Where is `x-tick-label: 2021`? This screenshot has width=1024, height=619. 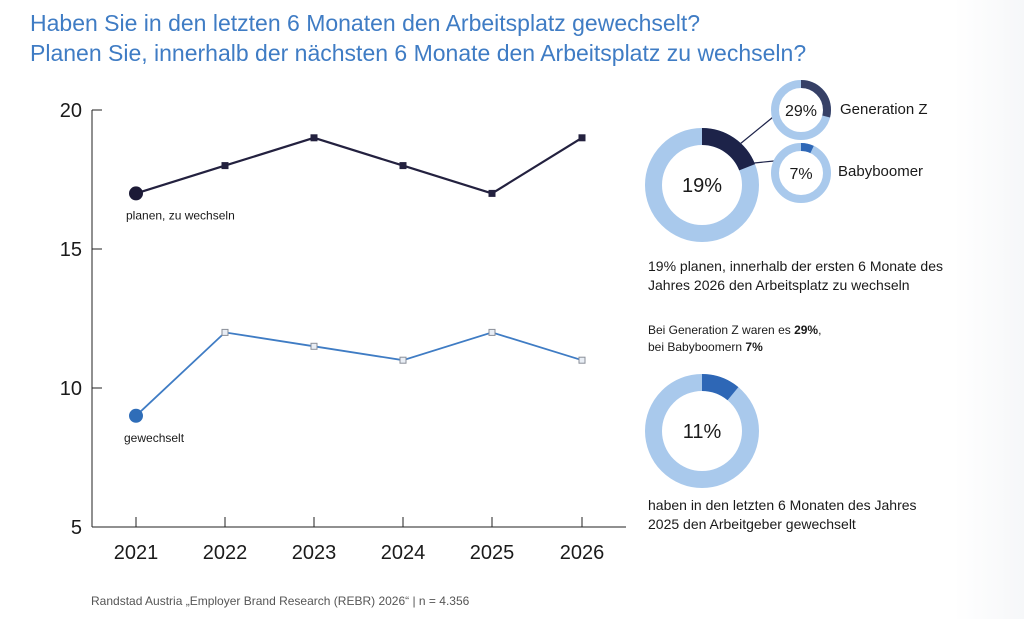
x-tick-label: 2021 is located at coordinates (136, 553).